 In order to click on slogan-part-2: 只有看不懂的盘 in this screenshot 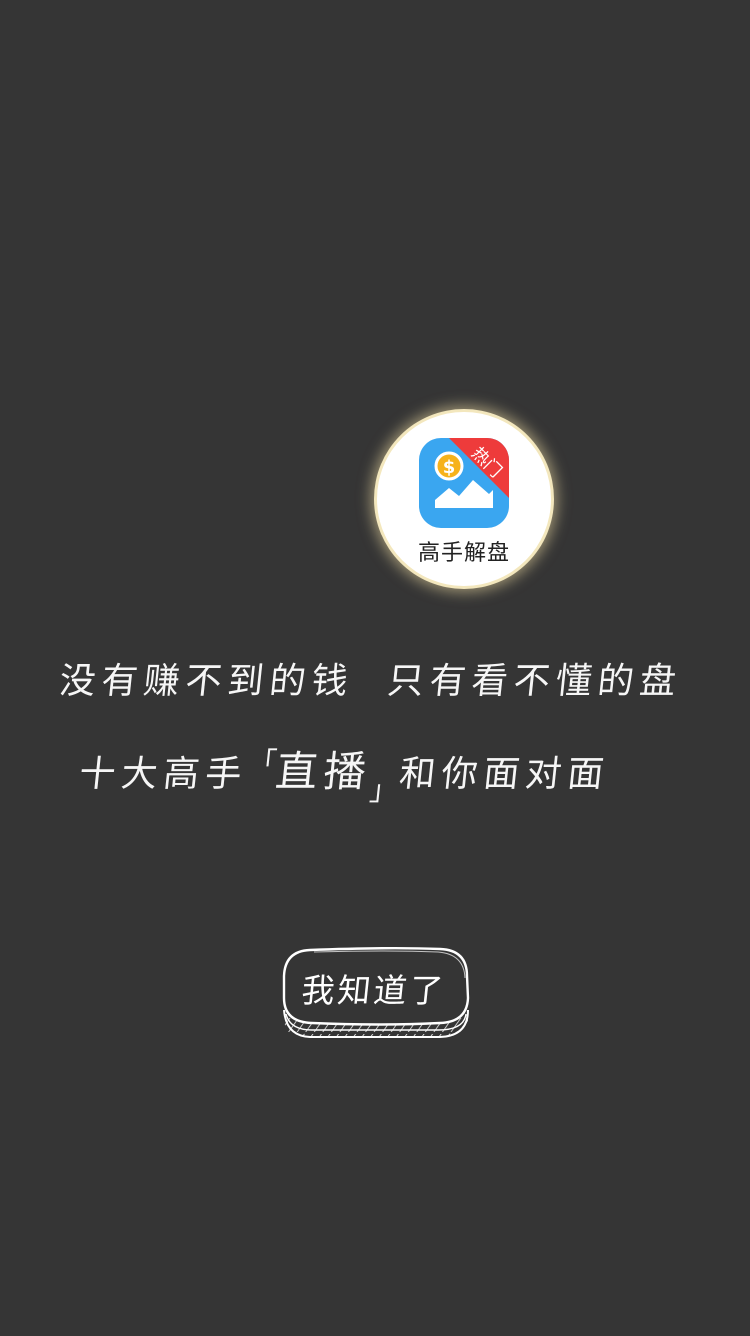, I will do `click(534, 681)`.